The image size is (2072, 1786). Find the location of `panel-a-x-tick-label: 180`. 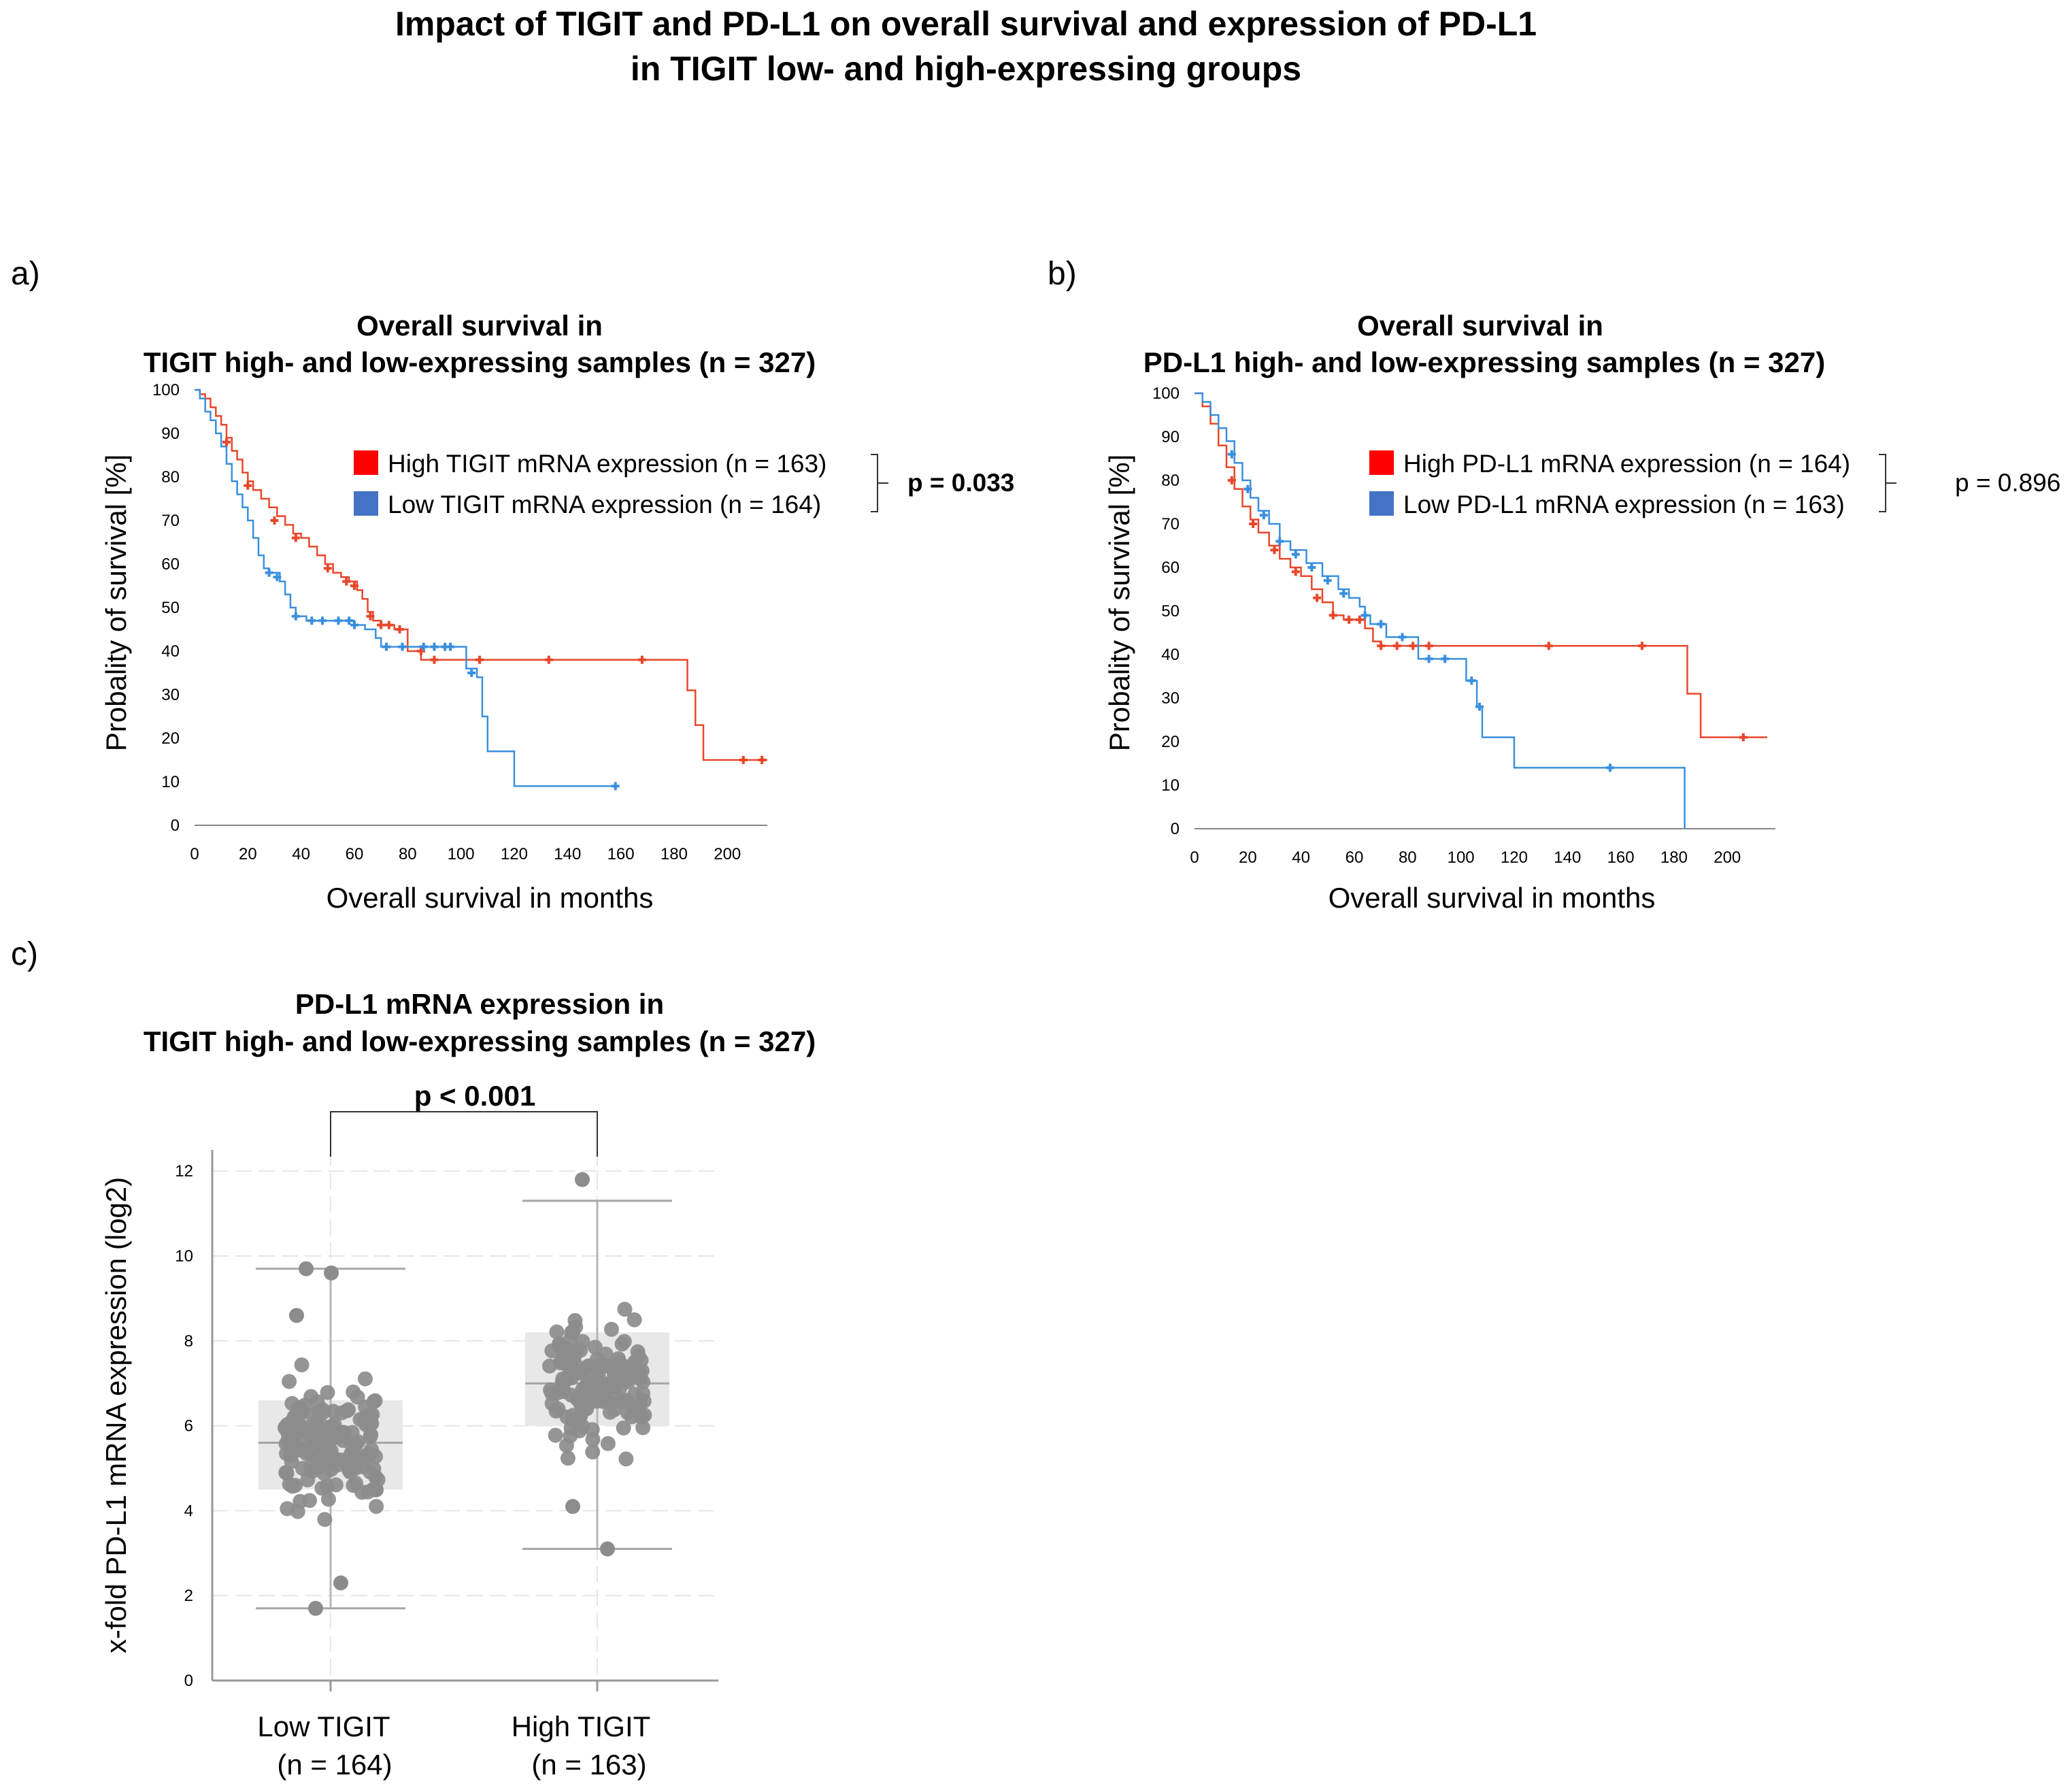

panel-a-x-tick-label: 180 is located at coordinates (674, 854).